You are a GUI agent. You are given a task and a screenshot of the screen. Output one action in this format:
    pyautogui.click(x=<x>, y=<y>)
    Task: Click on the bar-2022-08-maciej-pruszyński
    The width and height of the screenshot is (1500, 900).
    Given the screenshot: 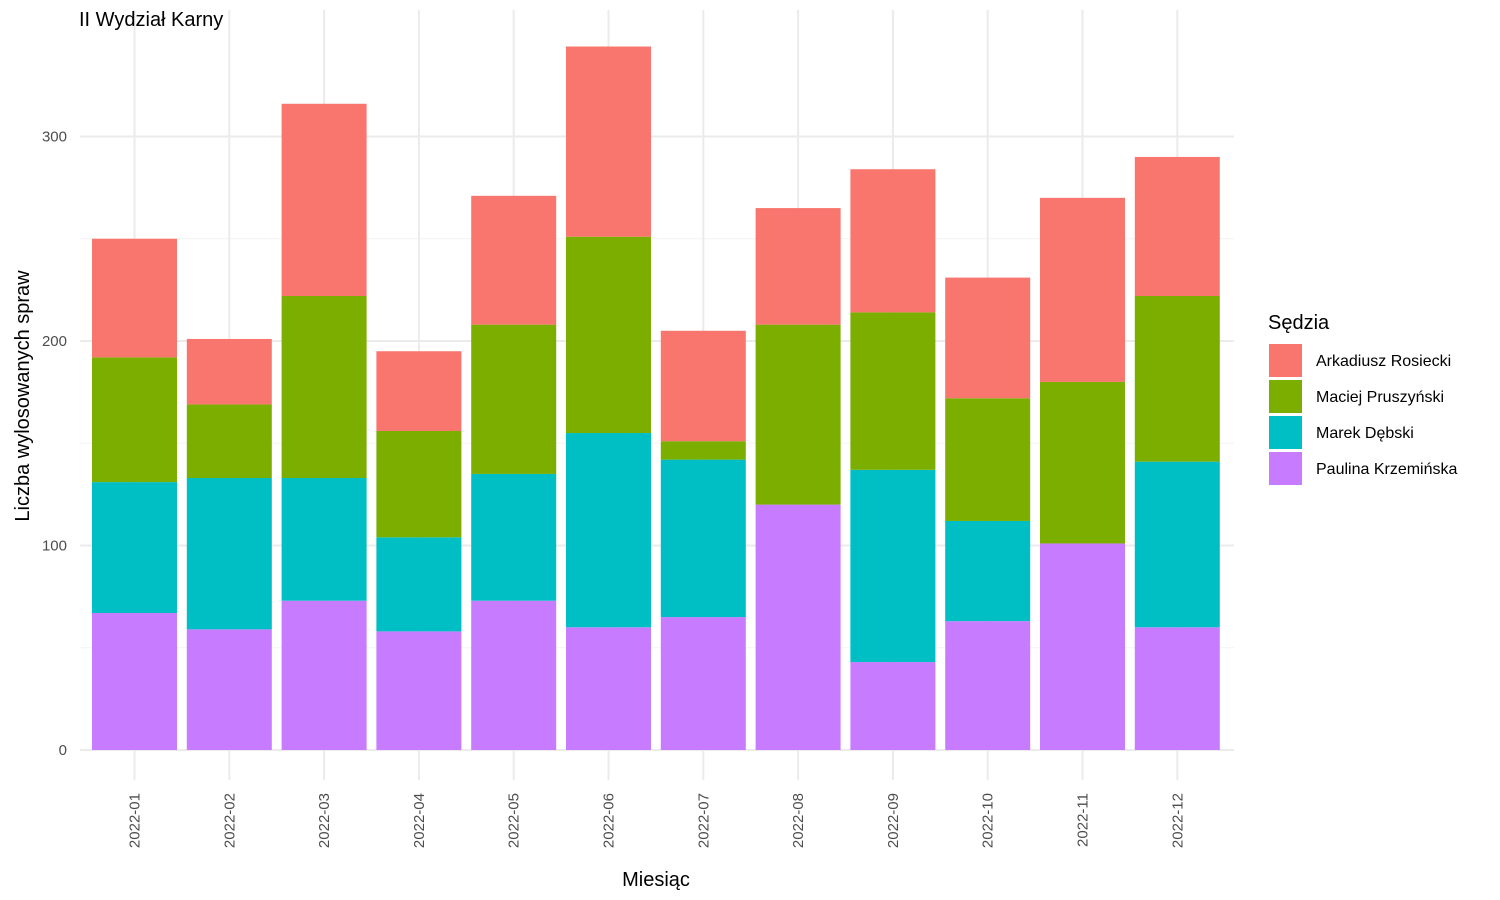 What is the action you would take?
    pyautogui.click(x=798, y=414)
    